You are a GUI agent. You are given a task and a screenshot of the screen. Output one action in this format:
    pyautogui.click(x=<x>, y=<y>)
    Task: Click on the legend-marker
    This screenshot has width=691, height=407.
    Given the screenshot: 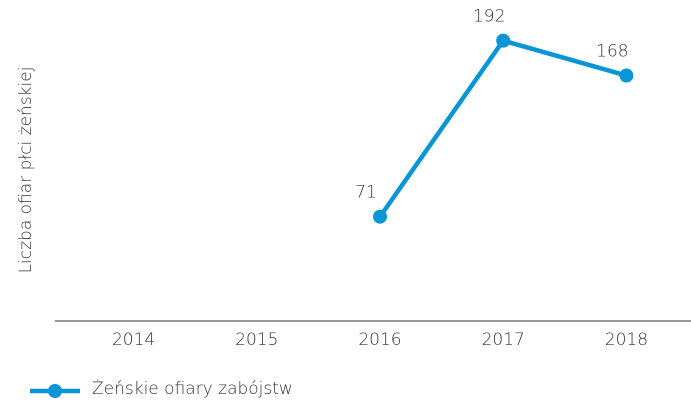 What is the action you would take?
    pyautogui.click(x=55, y=391)
    